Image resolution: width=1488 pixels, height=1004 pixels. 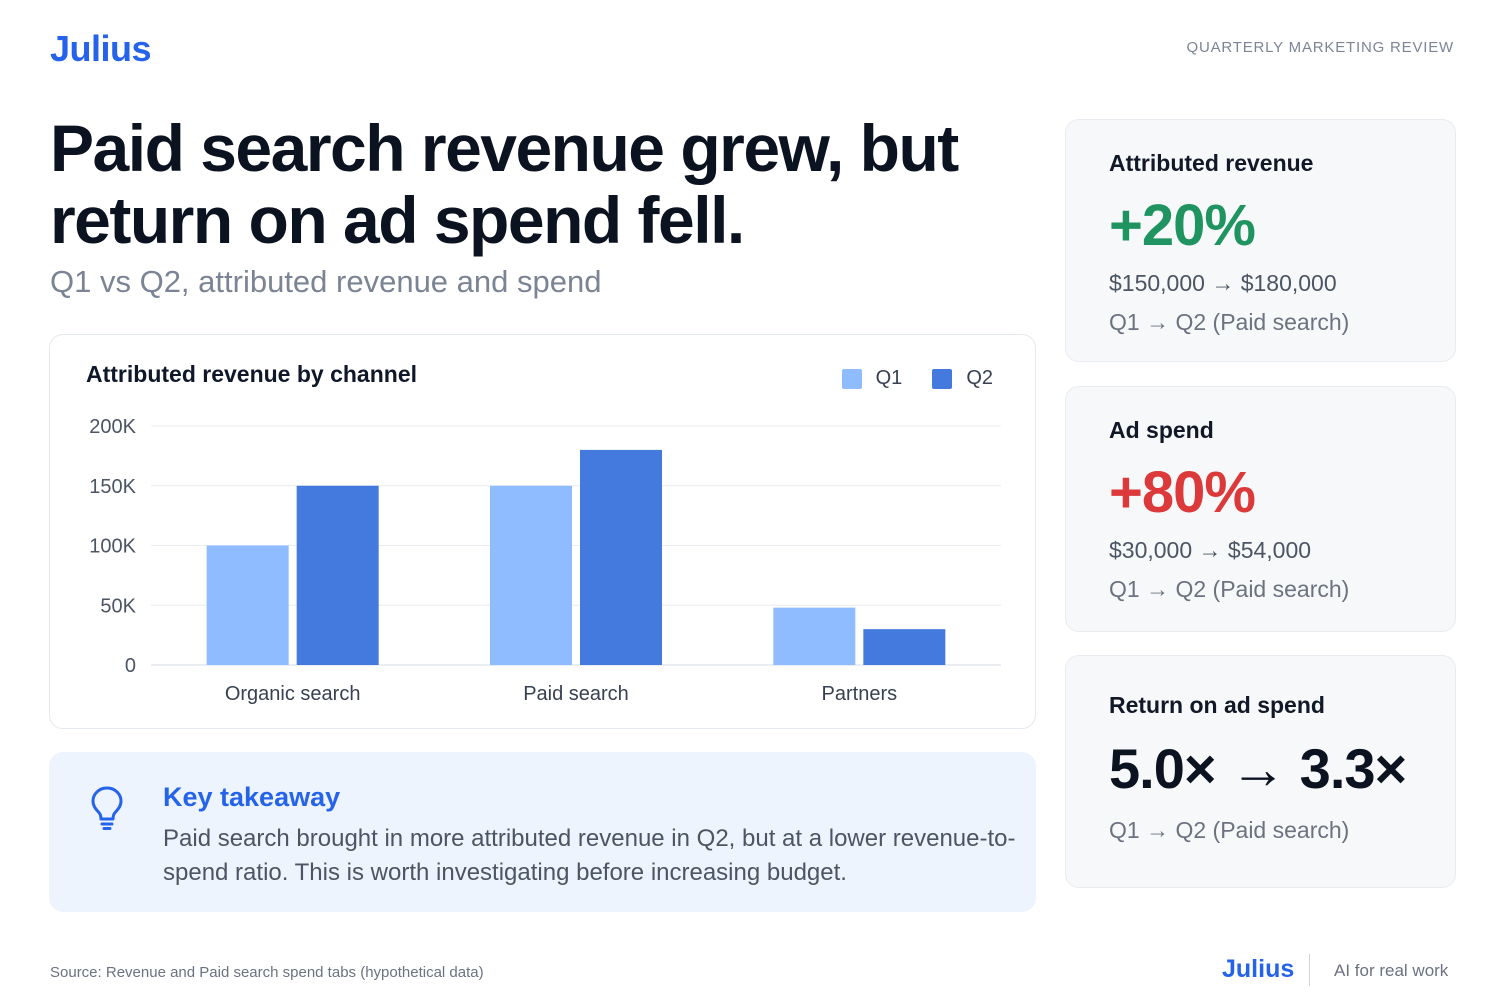 I want to click on legend-item-q1: Q1, so click(x=872, y=378).